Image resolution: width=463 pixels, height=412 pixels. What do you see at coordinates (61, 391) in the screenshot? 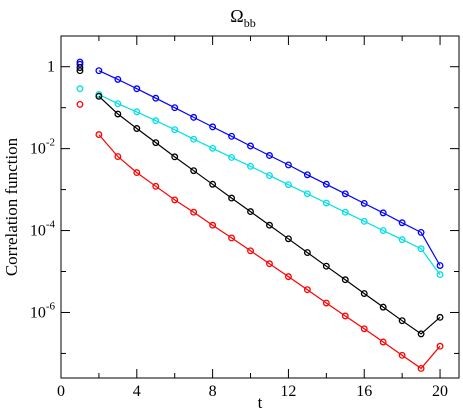
I see `x-tick-label: 0` at bounding box center [61, 391].